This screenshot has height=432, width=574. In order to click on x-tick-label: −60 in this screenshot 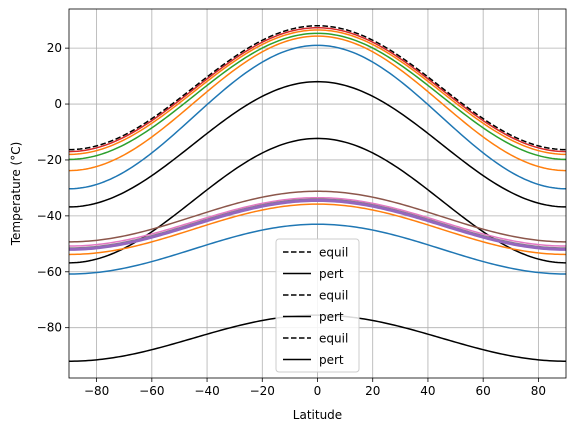, I will do `click(151, 391)`.